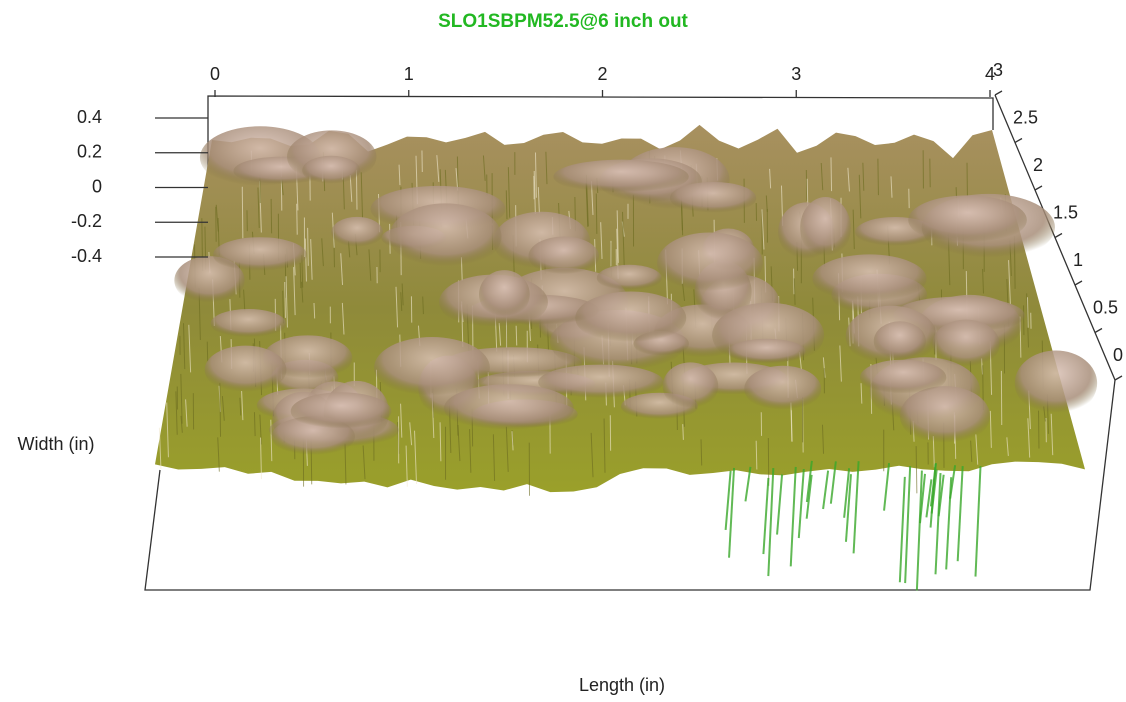  What do you see at coordinates (1065, 212) in the screenshot?
I see `y-tick-label: 1.5` at bounding box center [1065, 212].